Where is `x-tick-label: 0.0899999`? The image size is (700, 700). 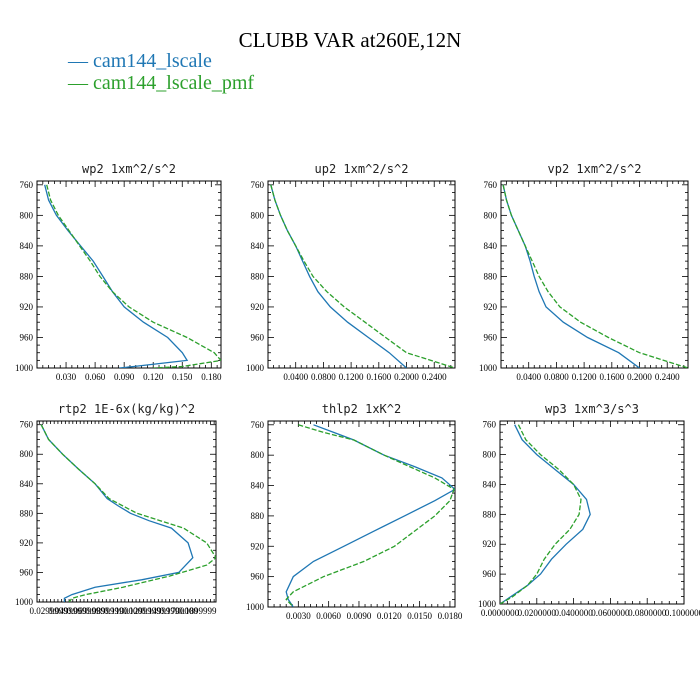
x-tick-label: 0.0899999 is located at coordinates (104, 611).